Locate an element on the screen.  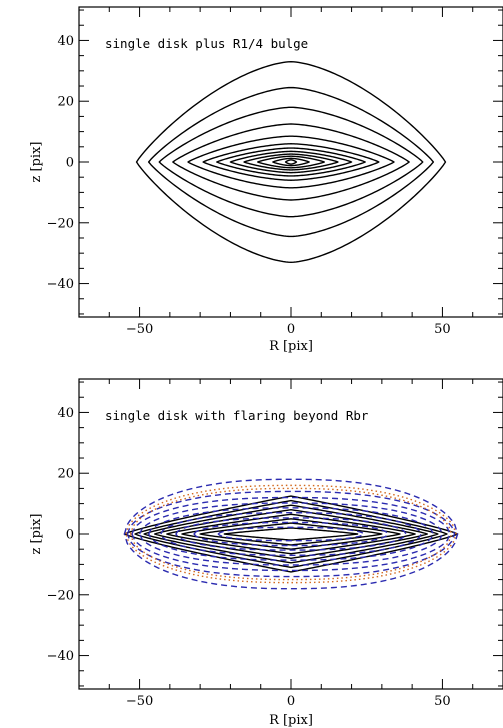
contour-dotted is located at coordinates (291, 534).